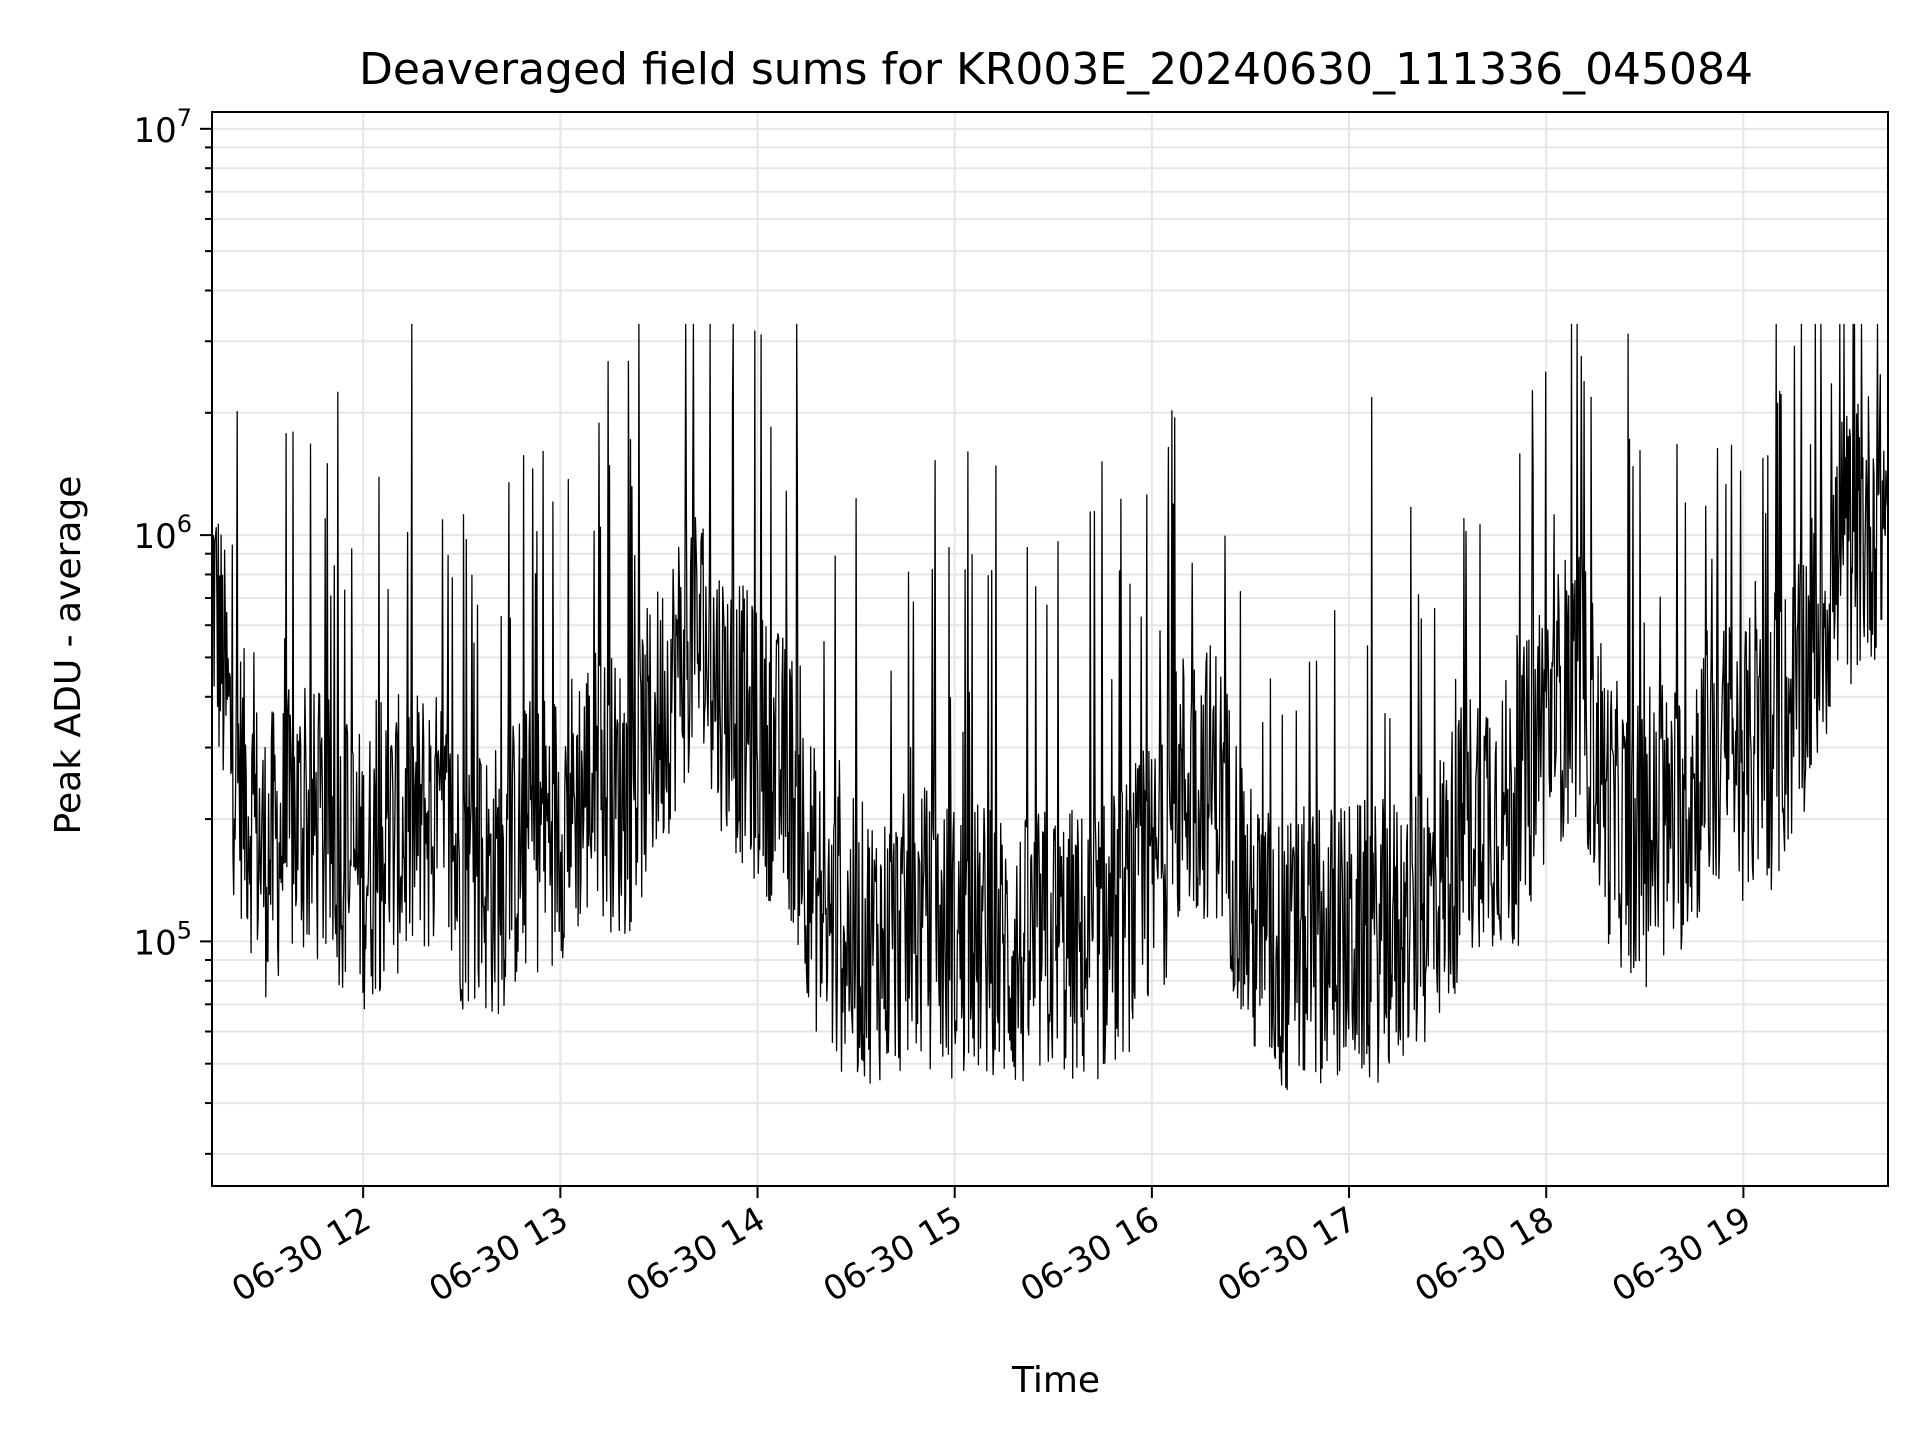 This screenshot has width=1920, height=1440. What do you see at coordinates (162, 939) in the screenshot?
I see `y-tick-label: 10⁵` at bounding box center [162, 939].